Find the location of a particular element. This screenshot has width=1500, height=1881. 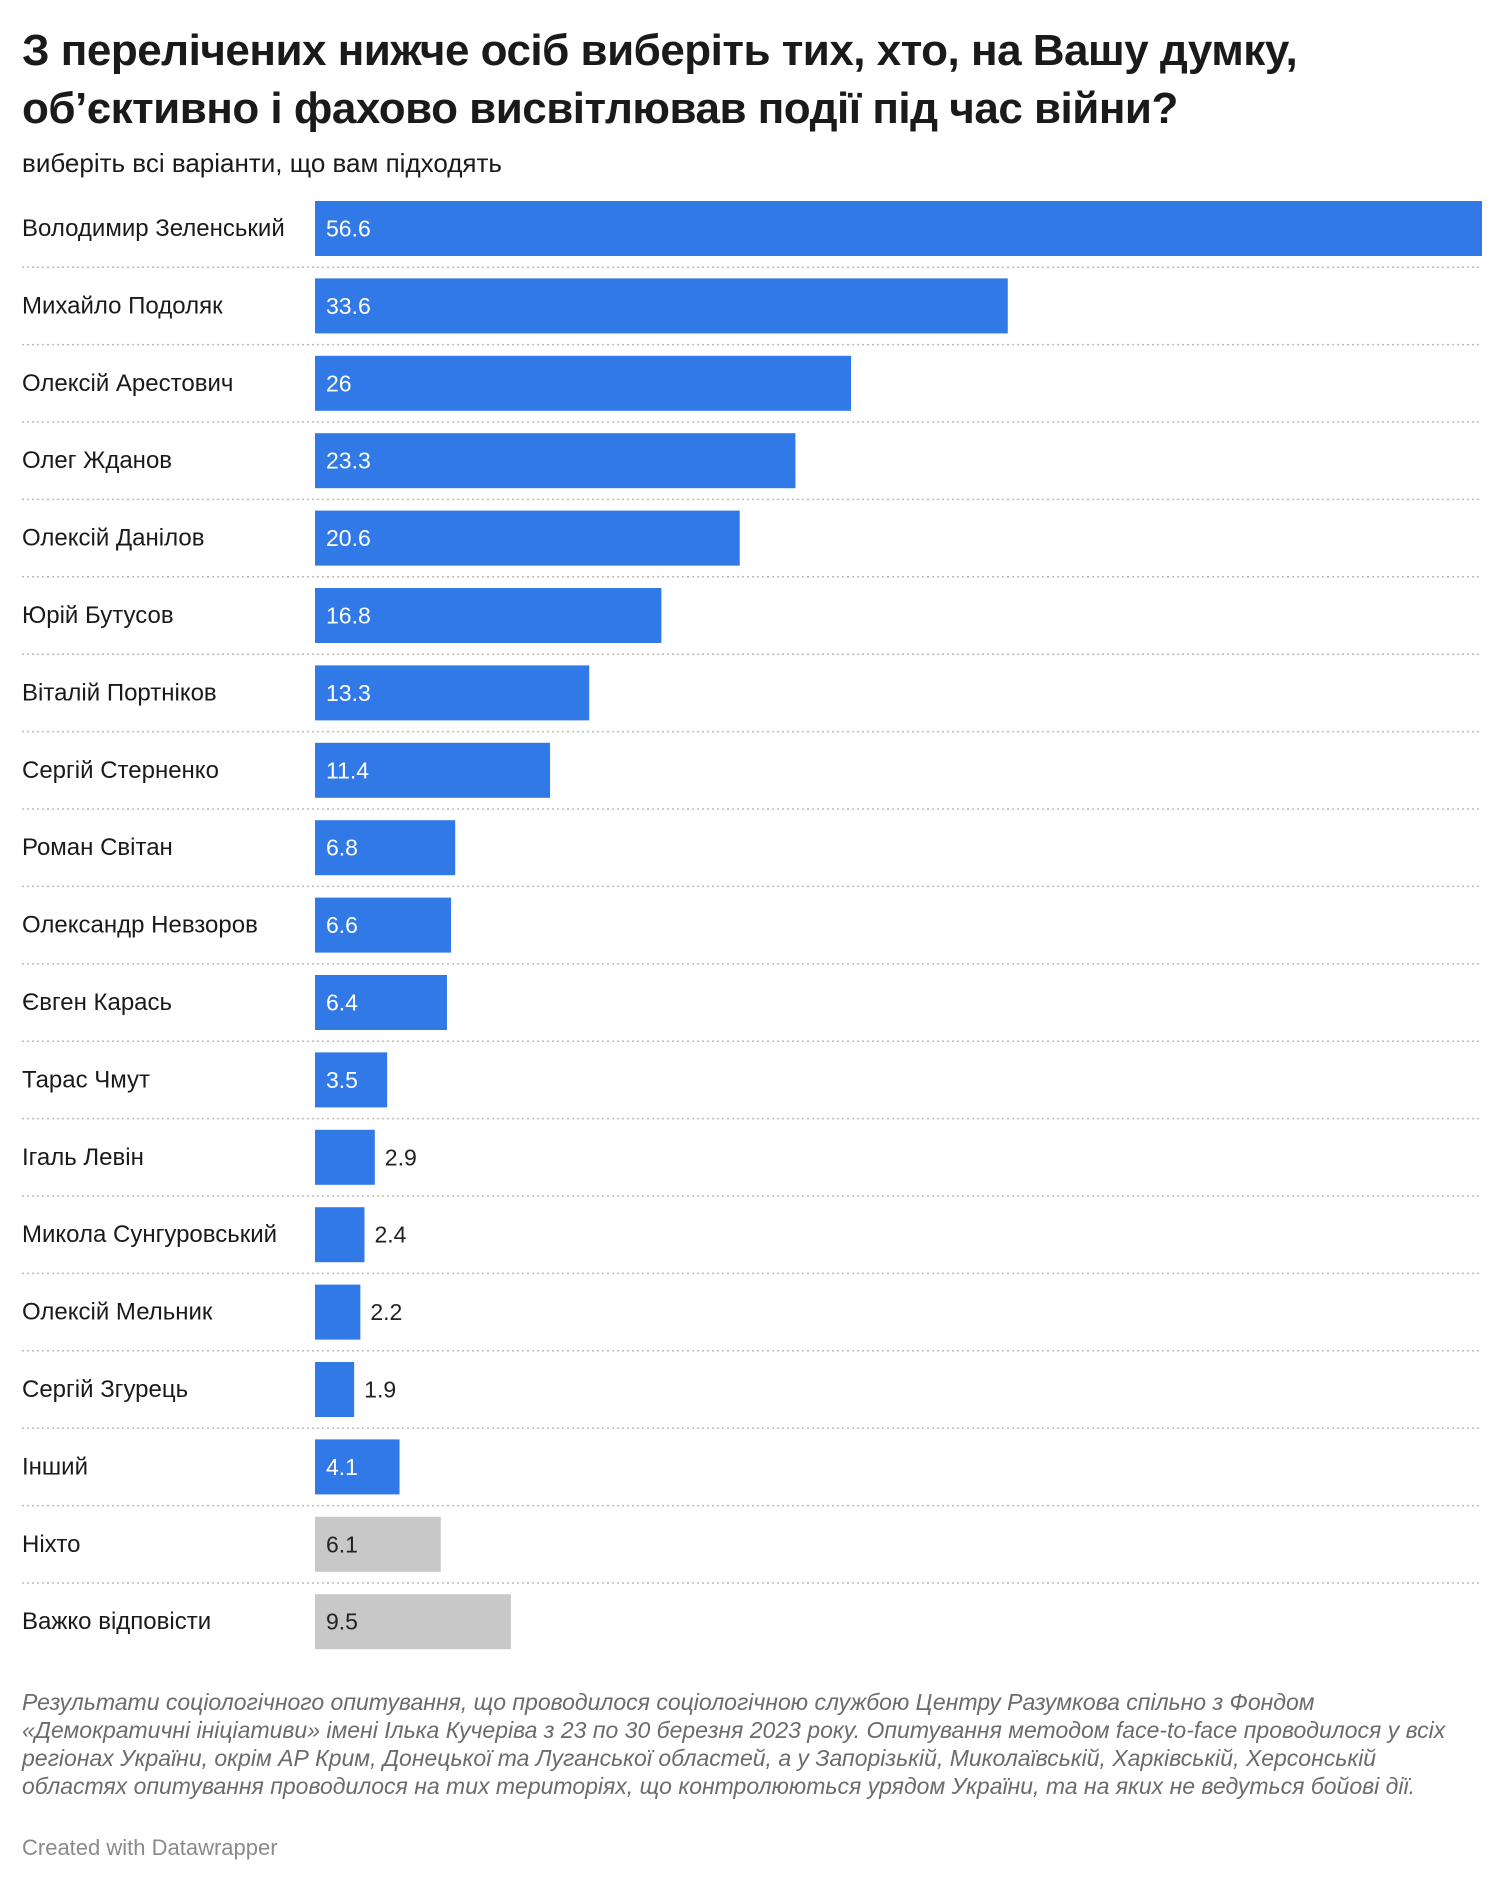

value-label: 26 is located at coordinates (339, 383).